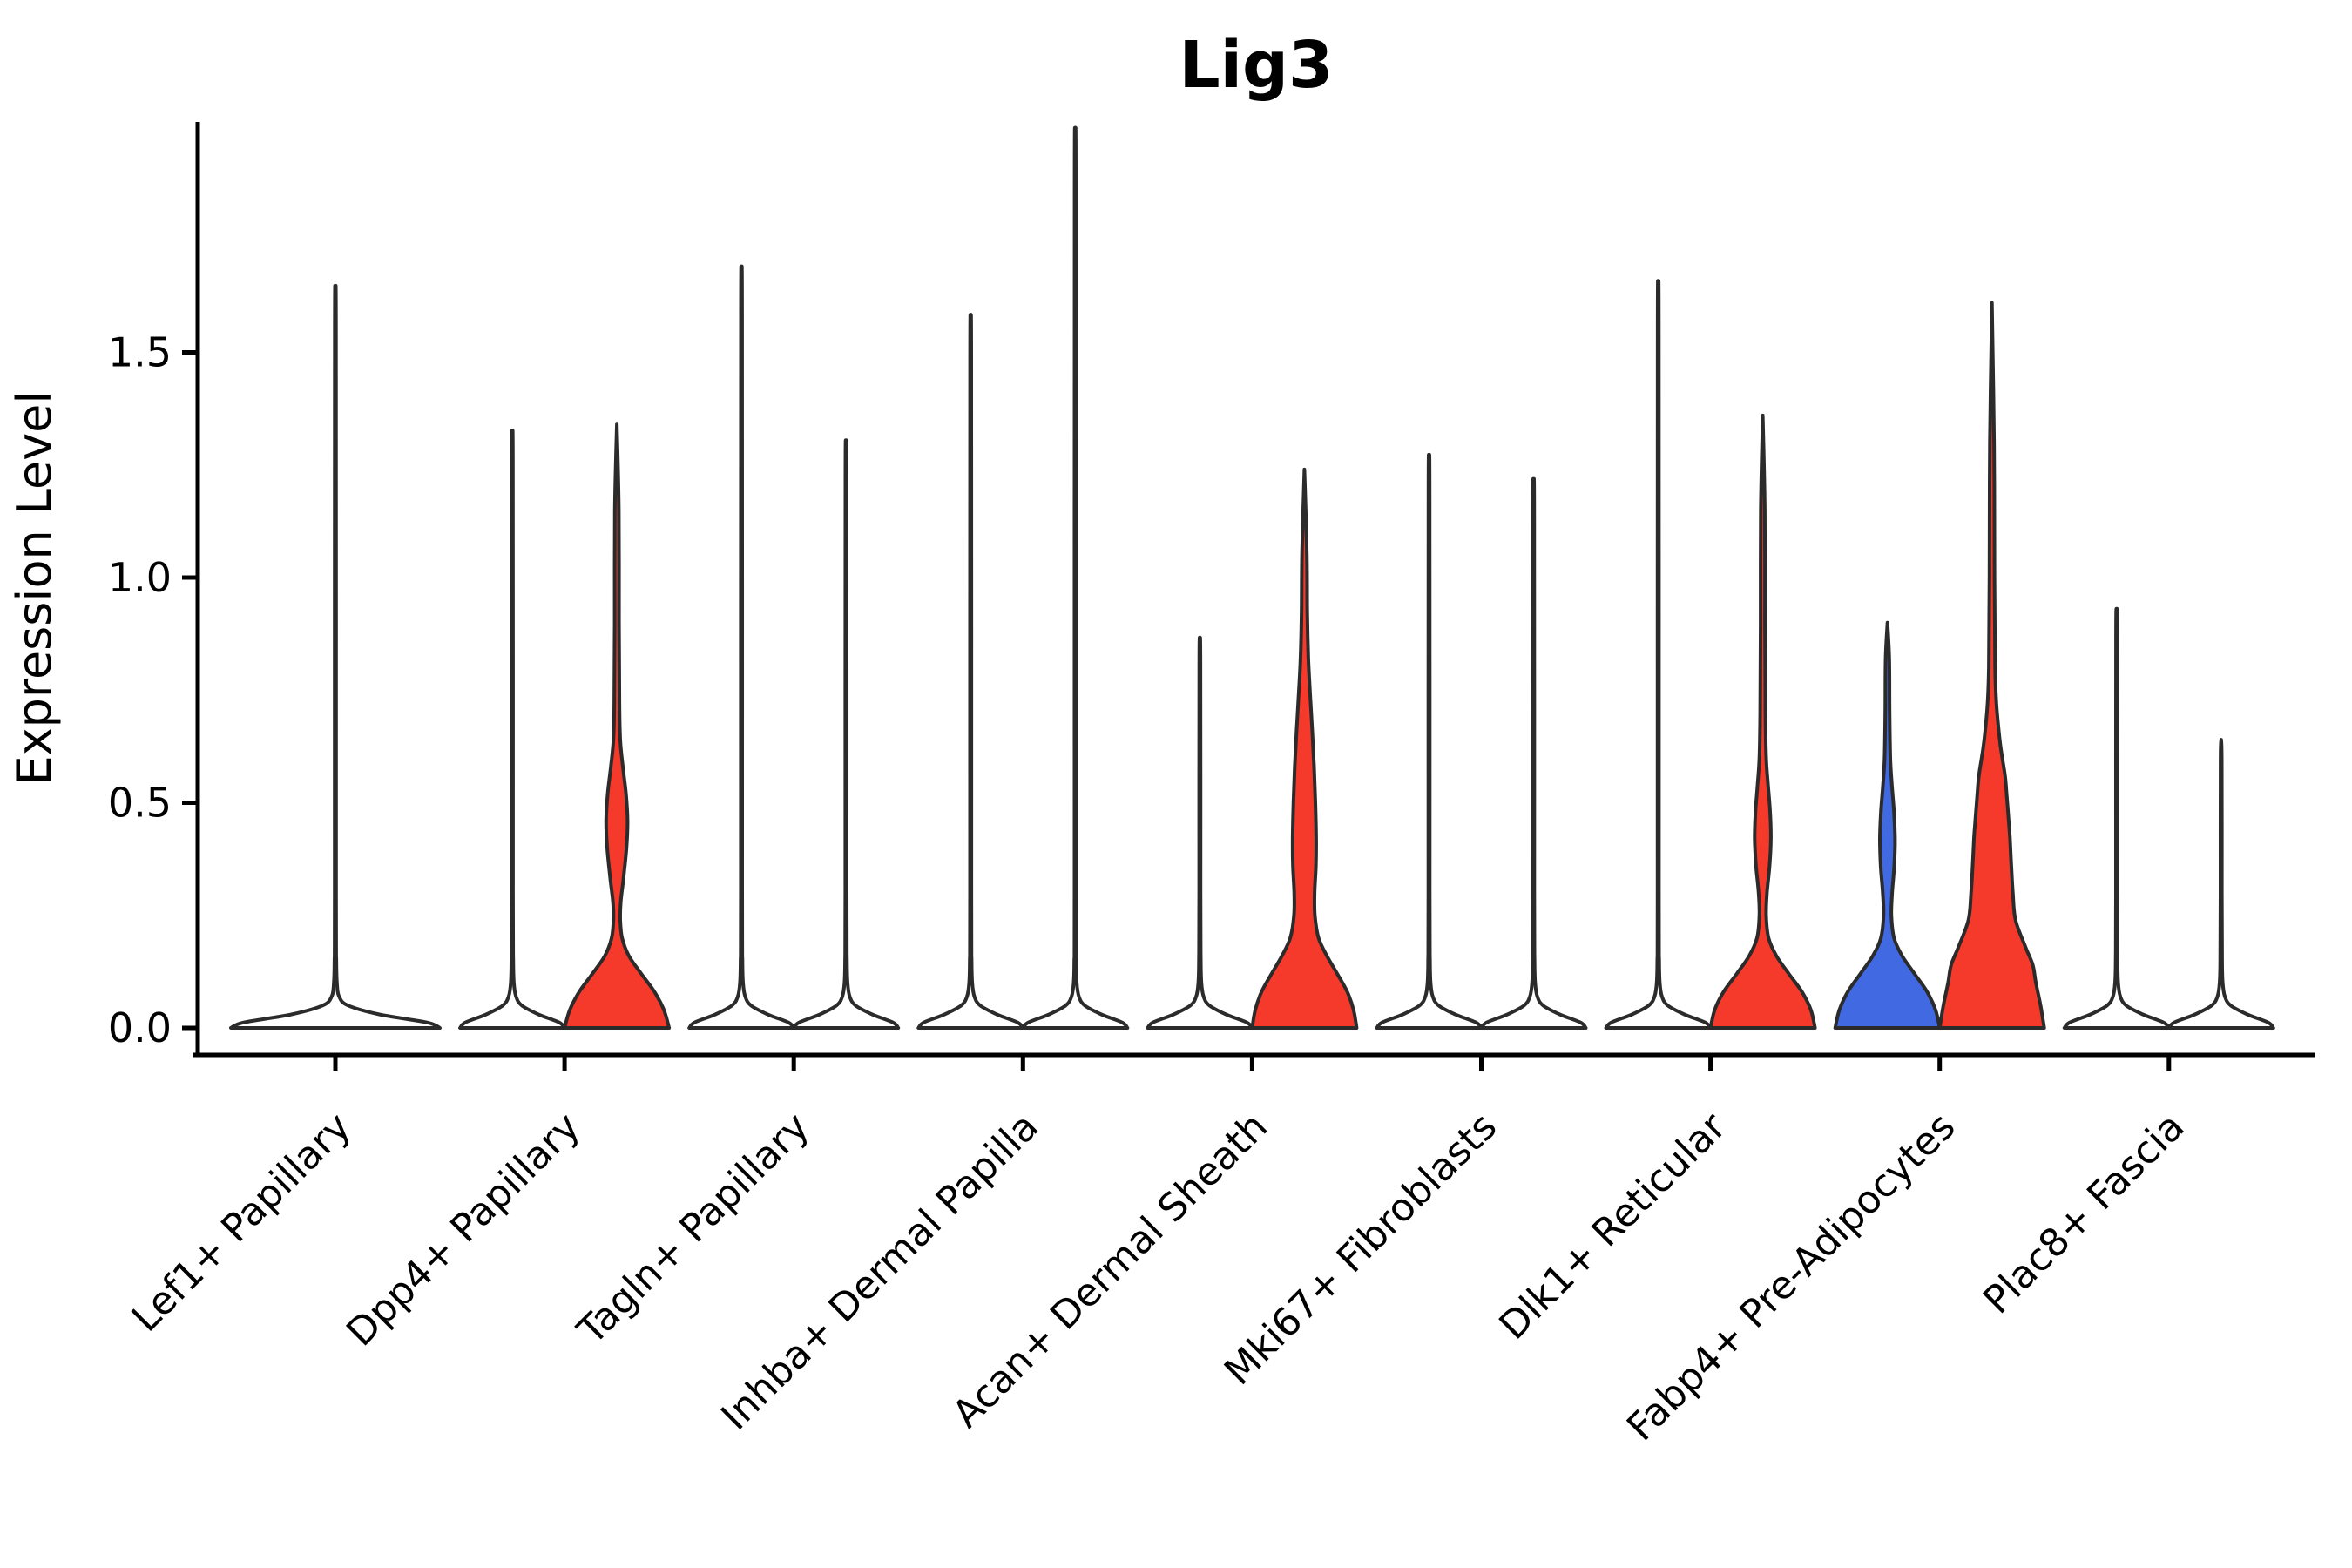  Describe the element at coordinates (2084, 1214) in the screenshot. I see `x-tick-label-plac8-fascia: Plac8+ Fascia` at that location.